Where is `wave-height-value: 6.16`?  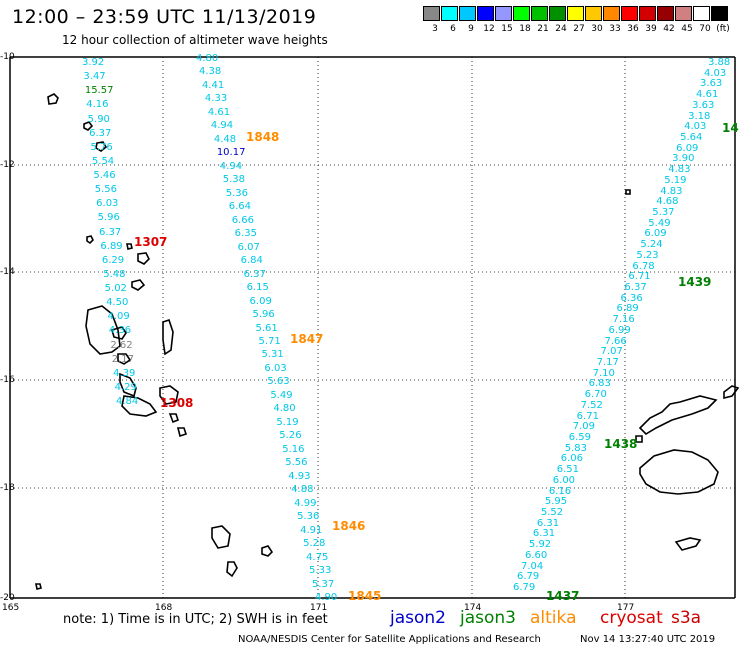
wave-height-value: 6.16 is located at coordinates (560, 491).